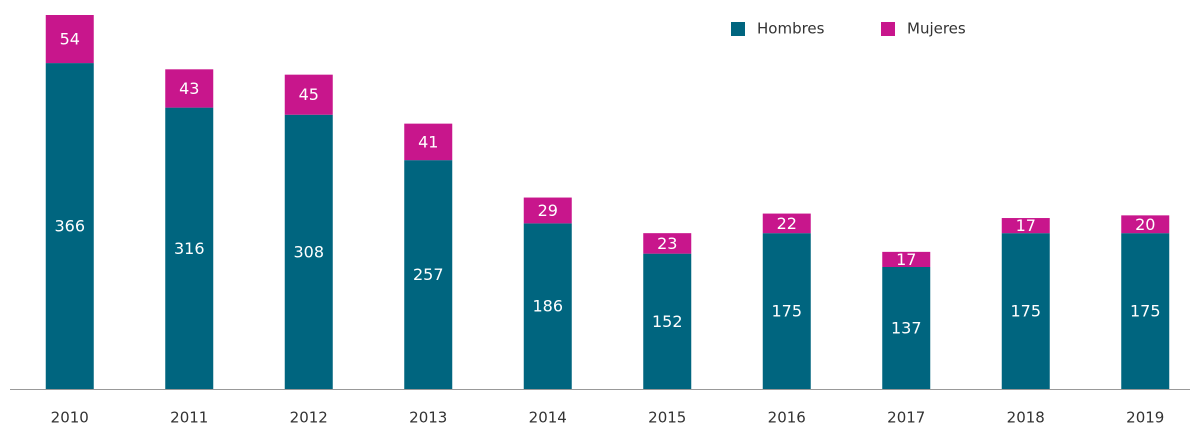 The height and width of the screenshot is (427, 1190). I want to click on x-tick-label: 2012, so click(309, 418).